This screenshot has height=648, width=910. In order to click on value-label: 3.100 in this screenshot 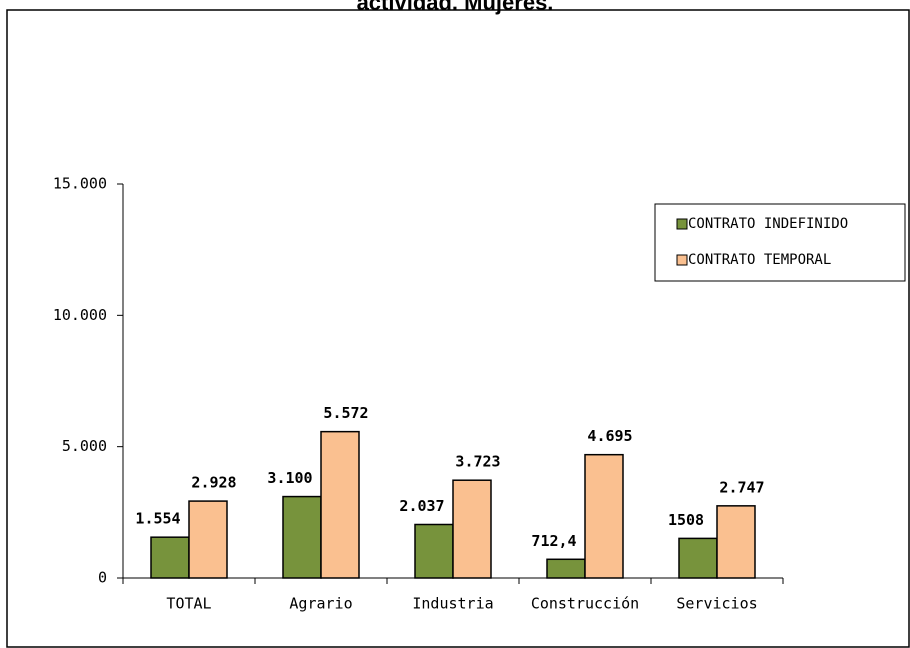, I will do `click(289, 478)`.